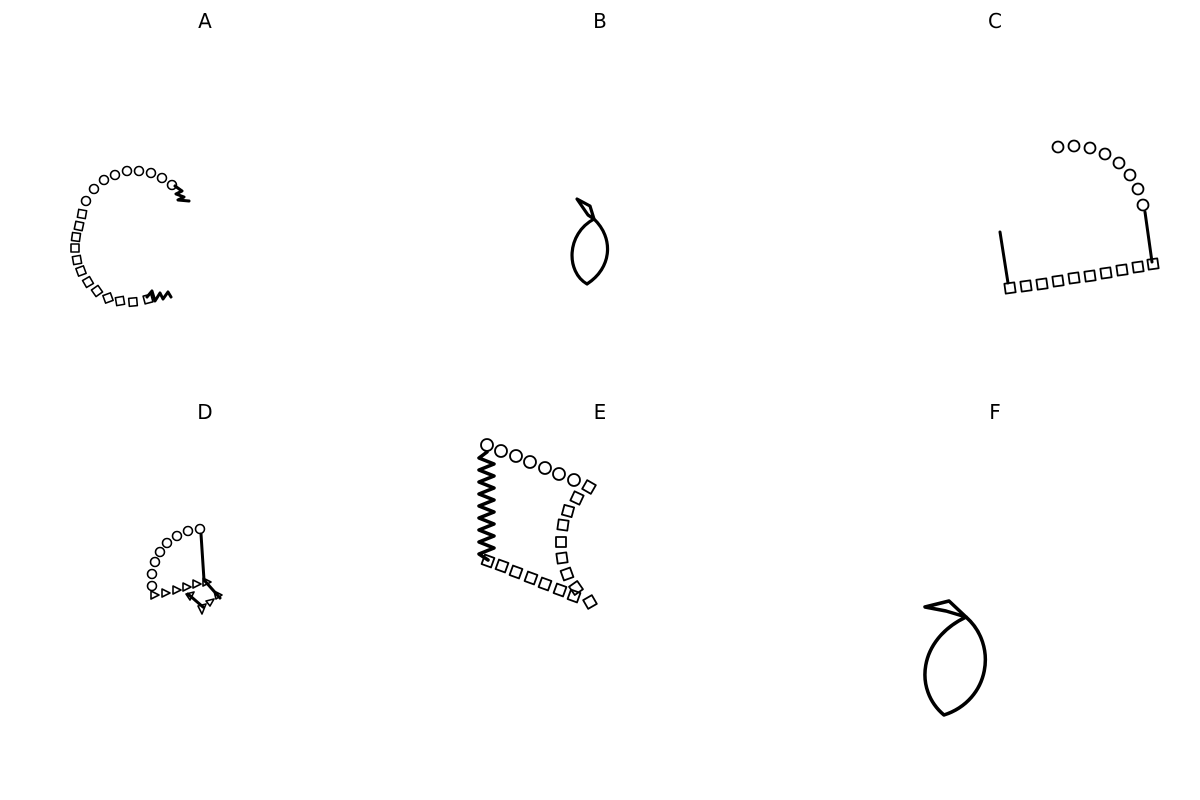  I want to click on panel-f-leaf-outline, so click(955, 666).